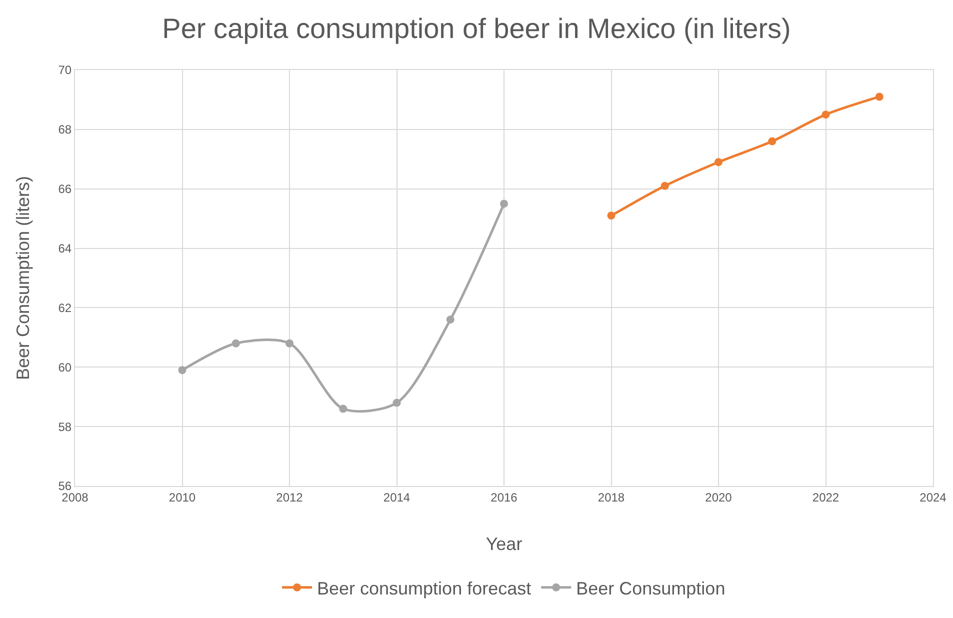 This screenshot has height=618, width=953. Describe the element at coordinates (290, 497) in the screenshot. I see `x-tick-label: 2012` at that location.